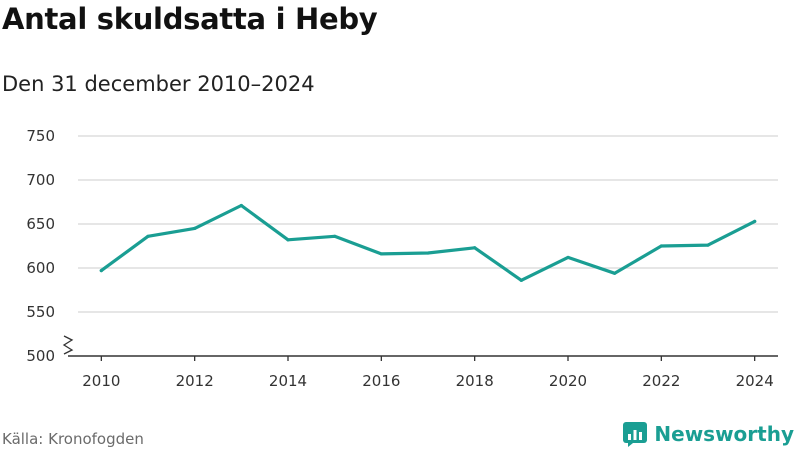  I want to click on x-tick-label: 2010, so click(101, 381).